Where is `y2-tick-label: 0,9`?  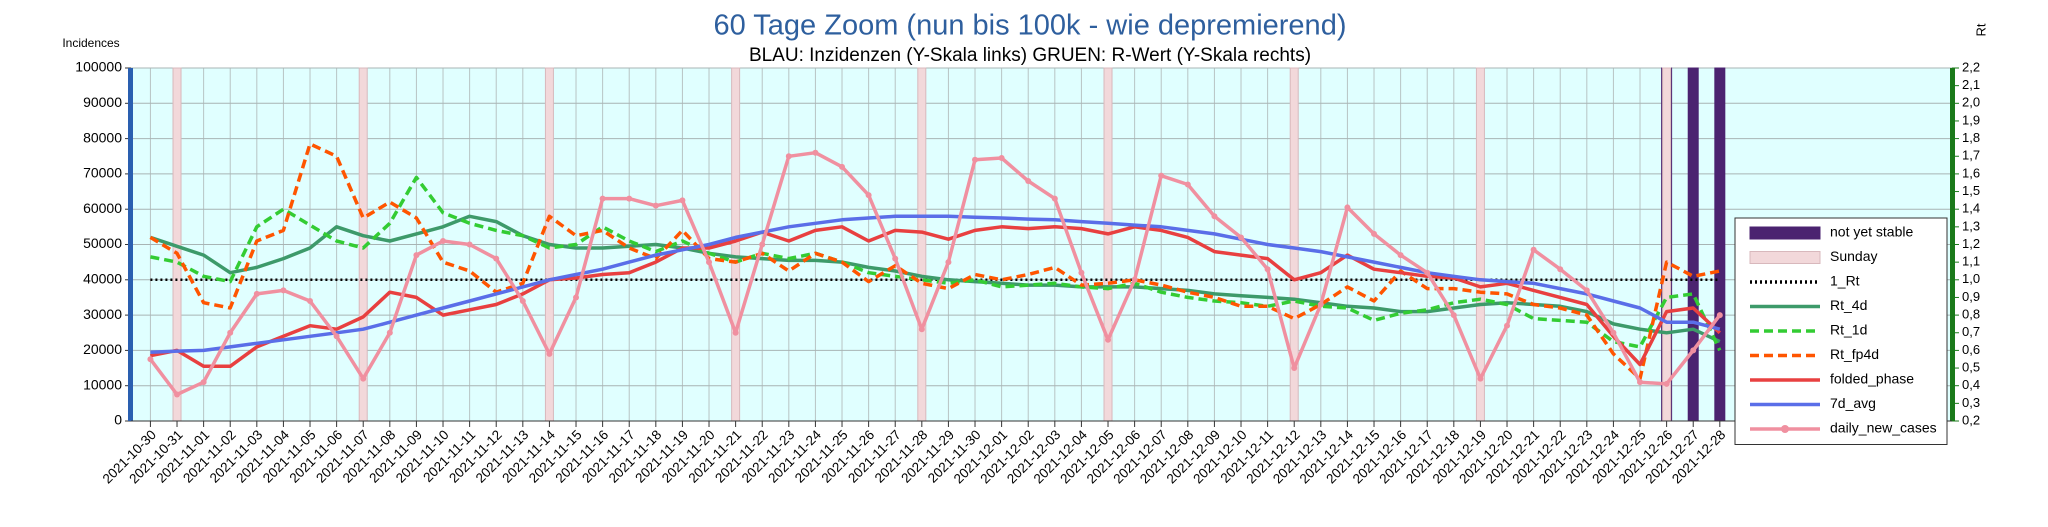
y2-tick-label: 0,9 is located at coordinates (1971, 296).